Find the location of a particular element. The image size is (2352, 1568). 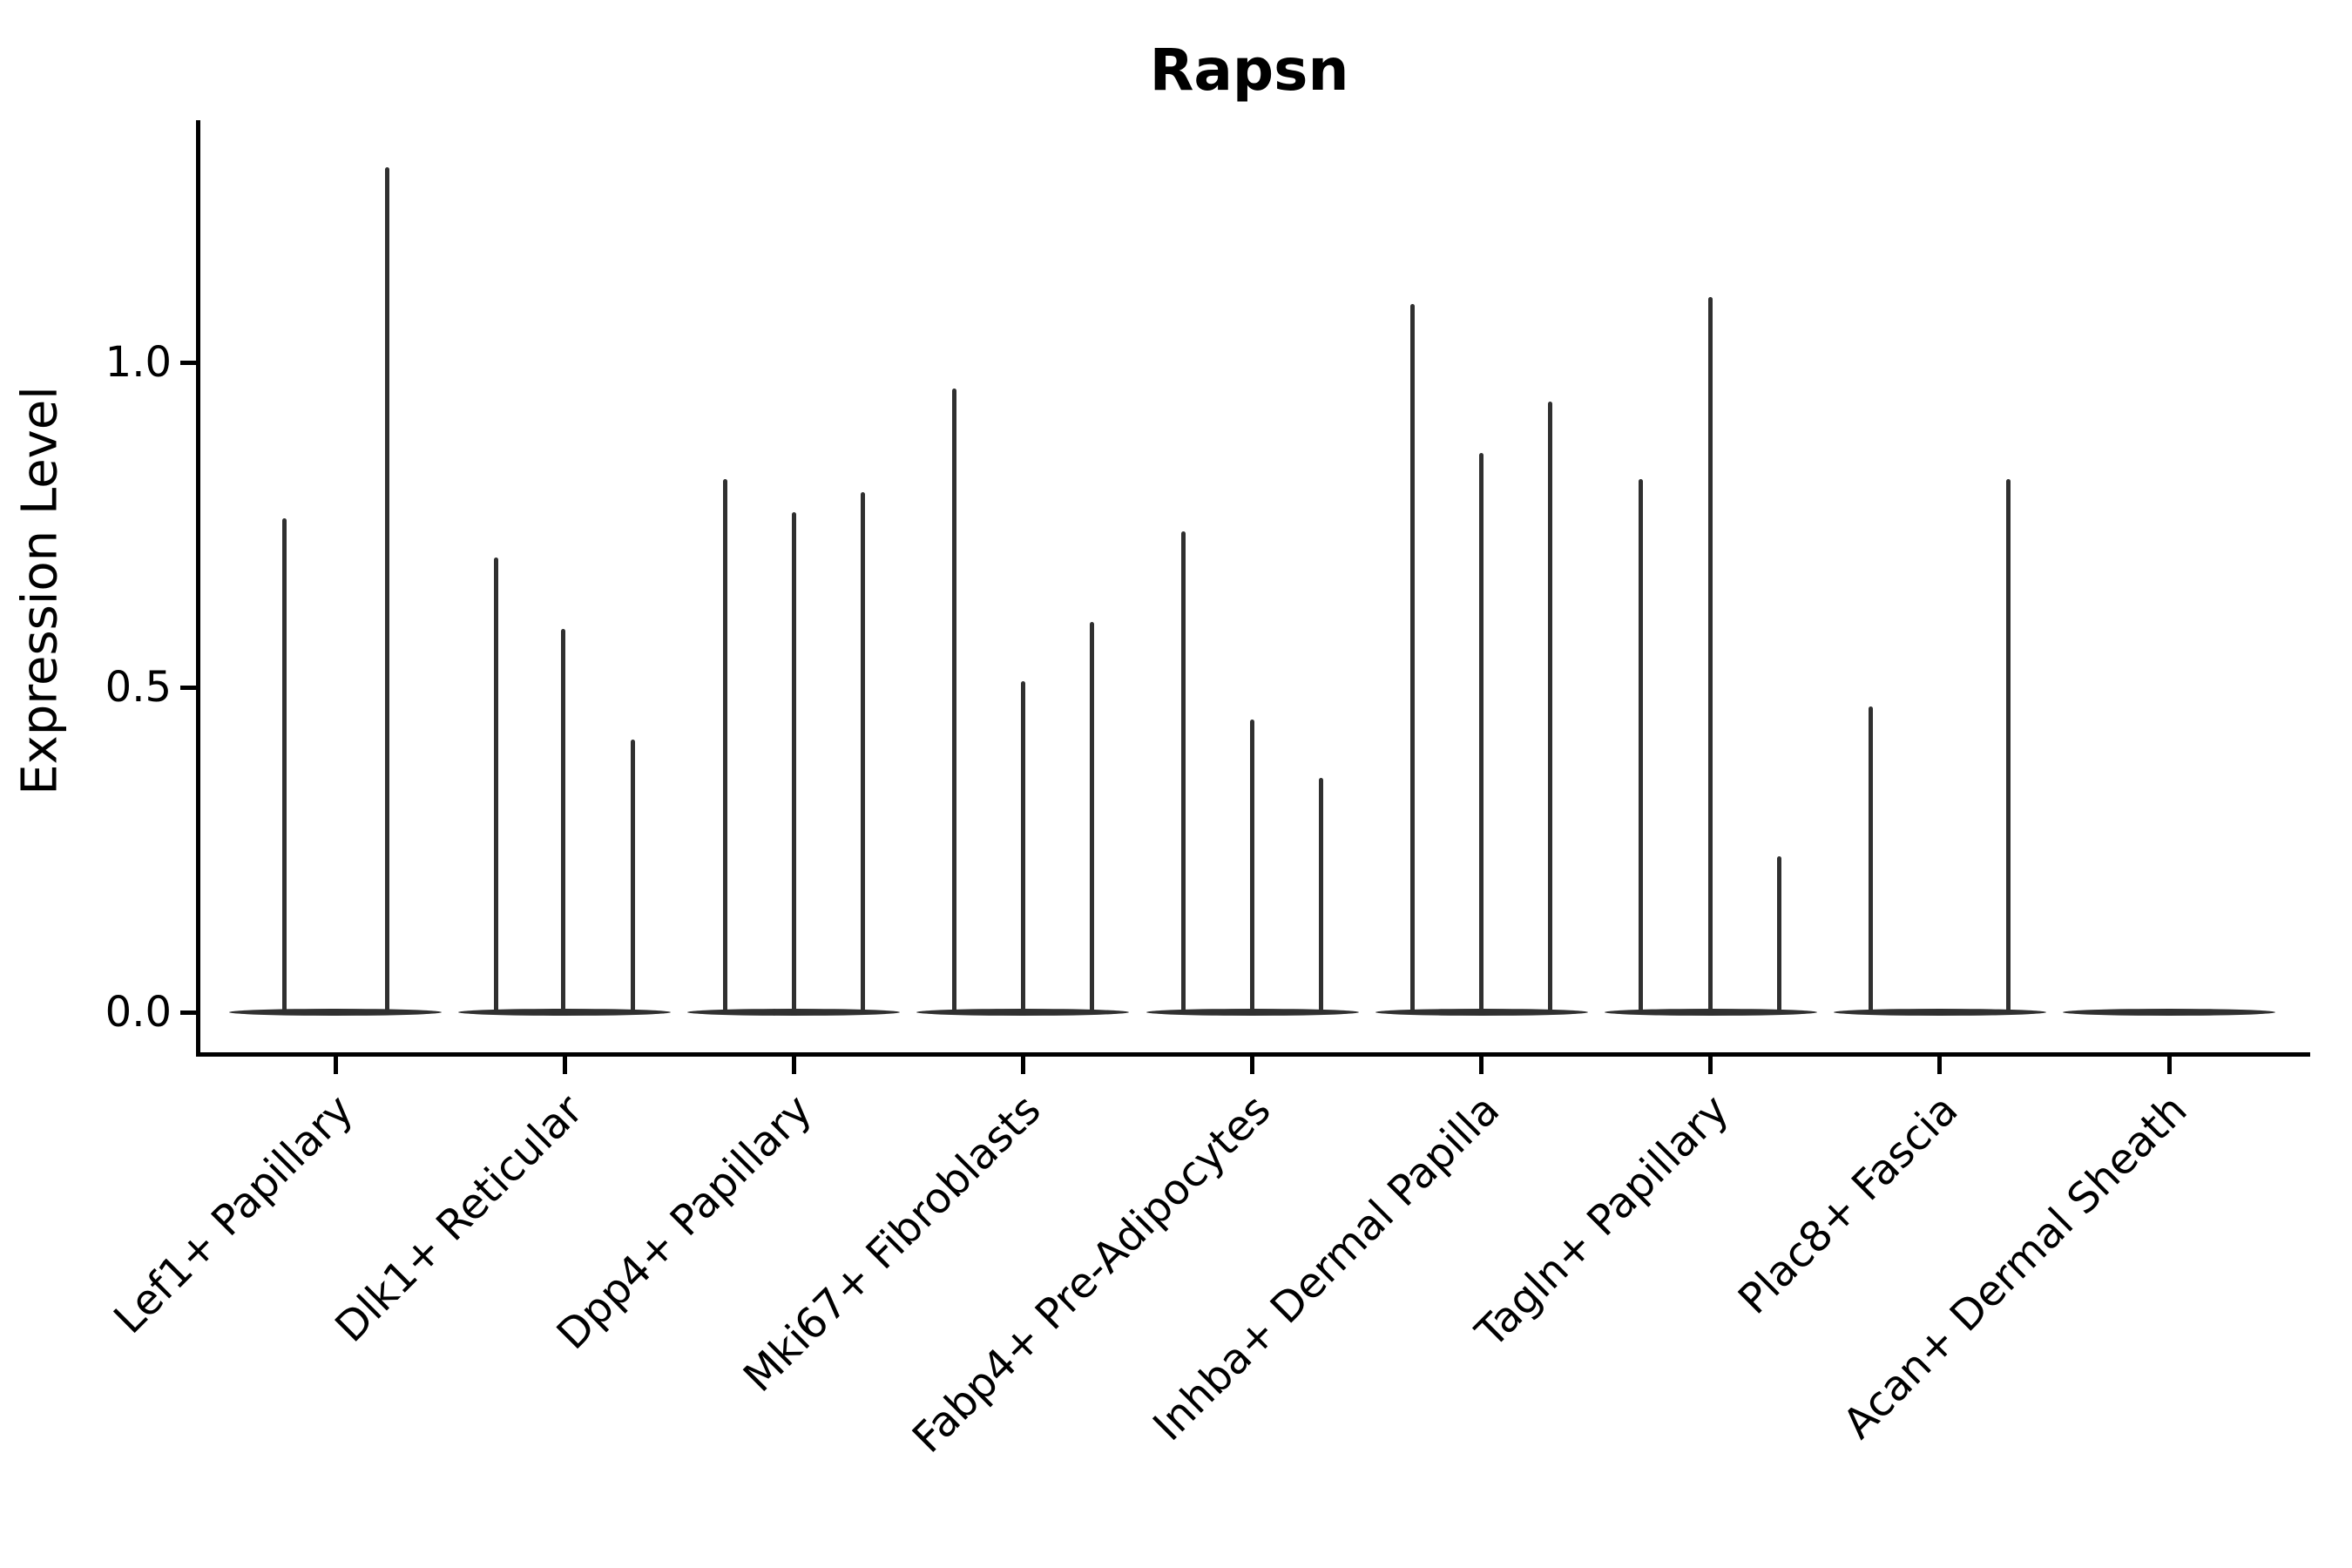

chart-title: Rapsn is located at coordinates (1249, 70).